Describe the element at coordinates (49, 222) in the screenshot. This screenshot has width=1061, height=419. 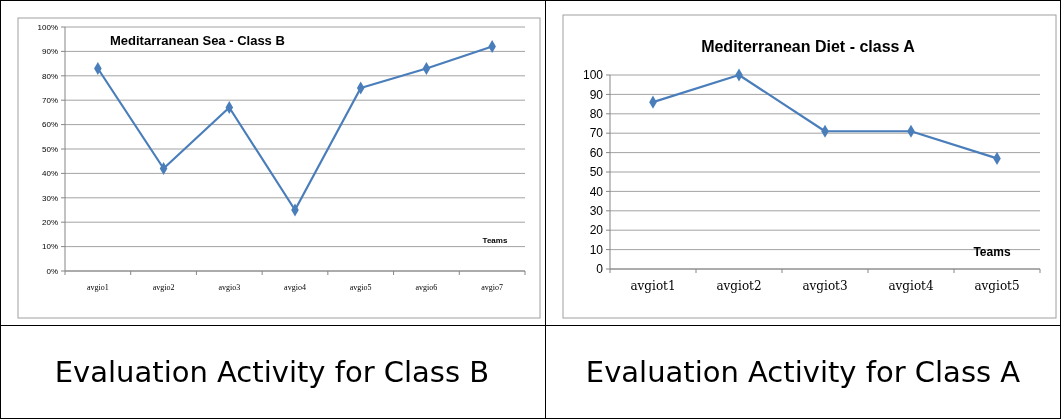
I see `y-tick-label: 20%` at that location.